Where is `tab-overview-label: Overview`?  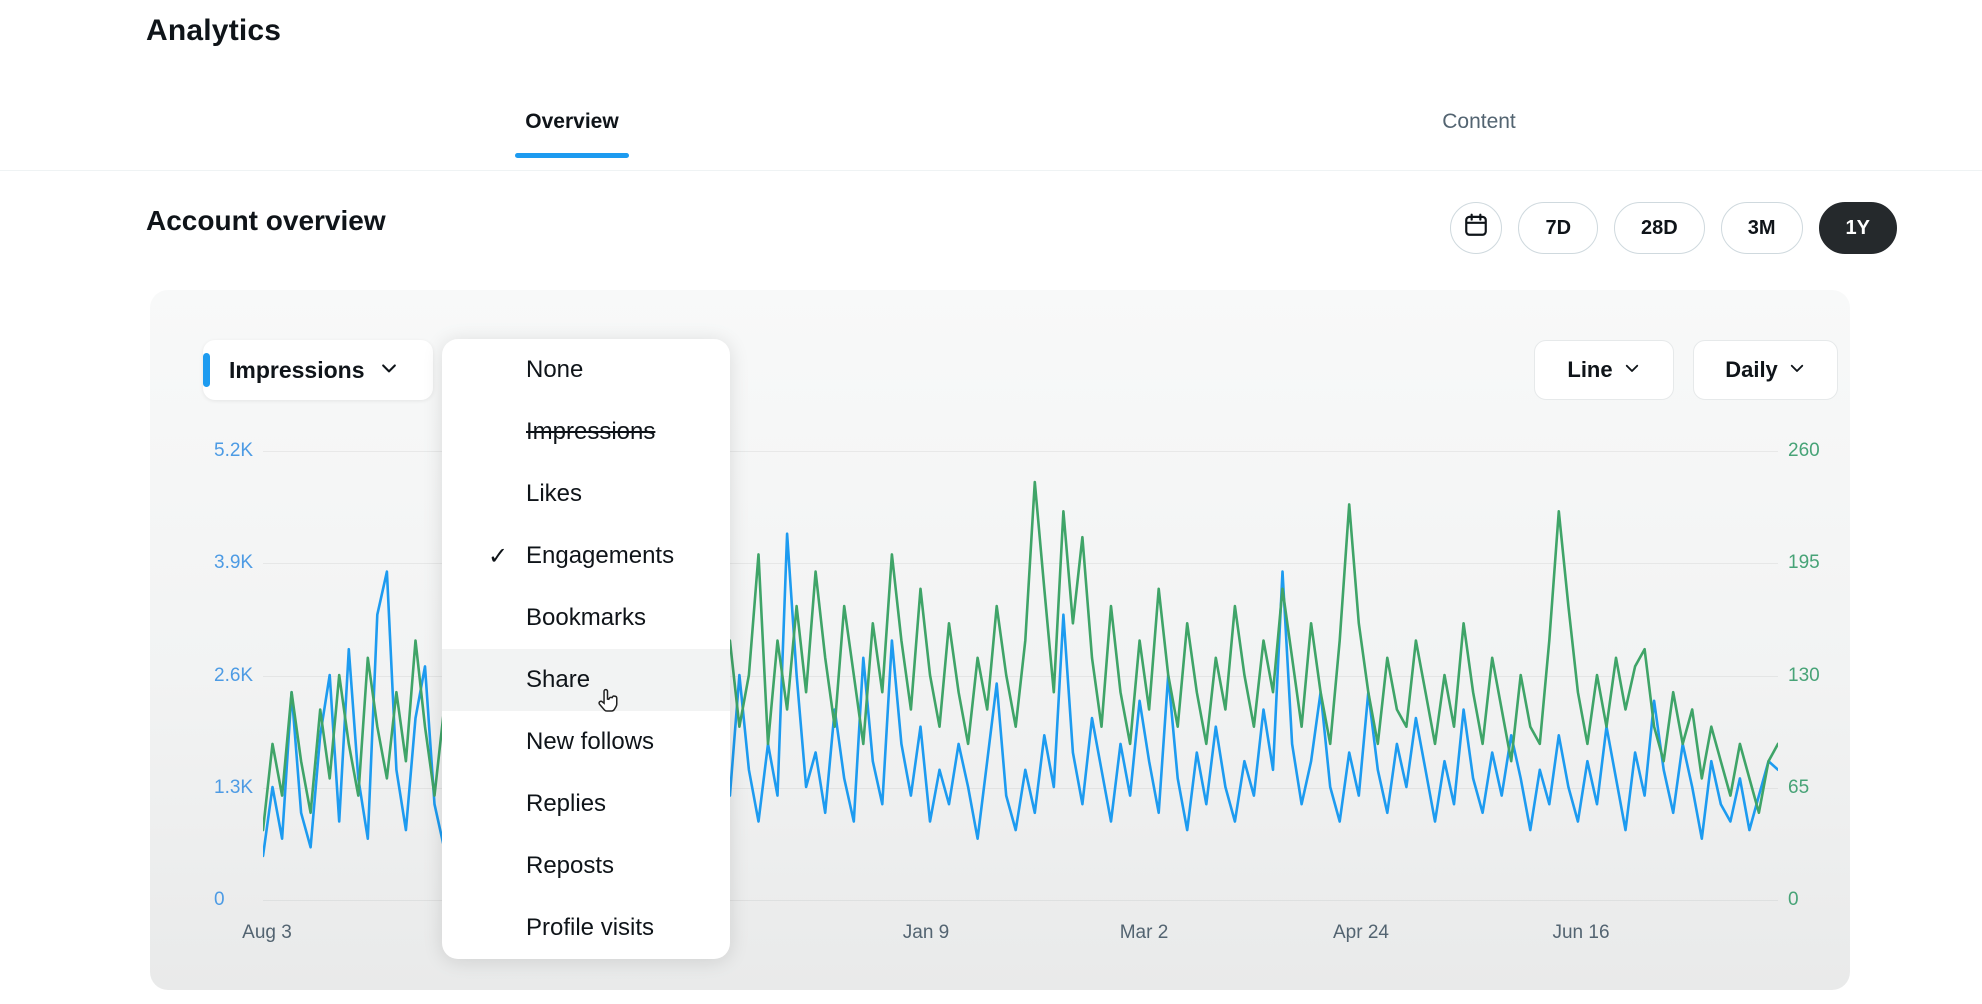 tab-overview-label: Overview is located at coordinates (572, 121).